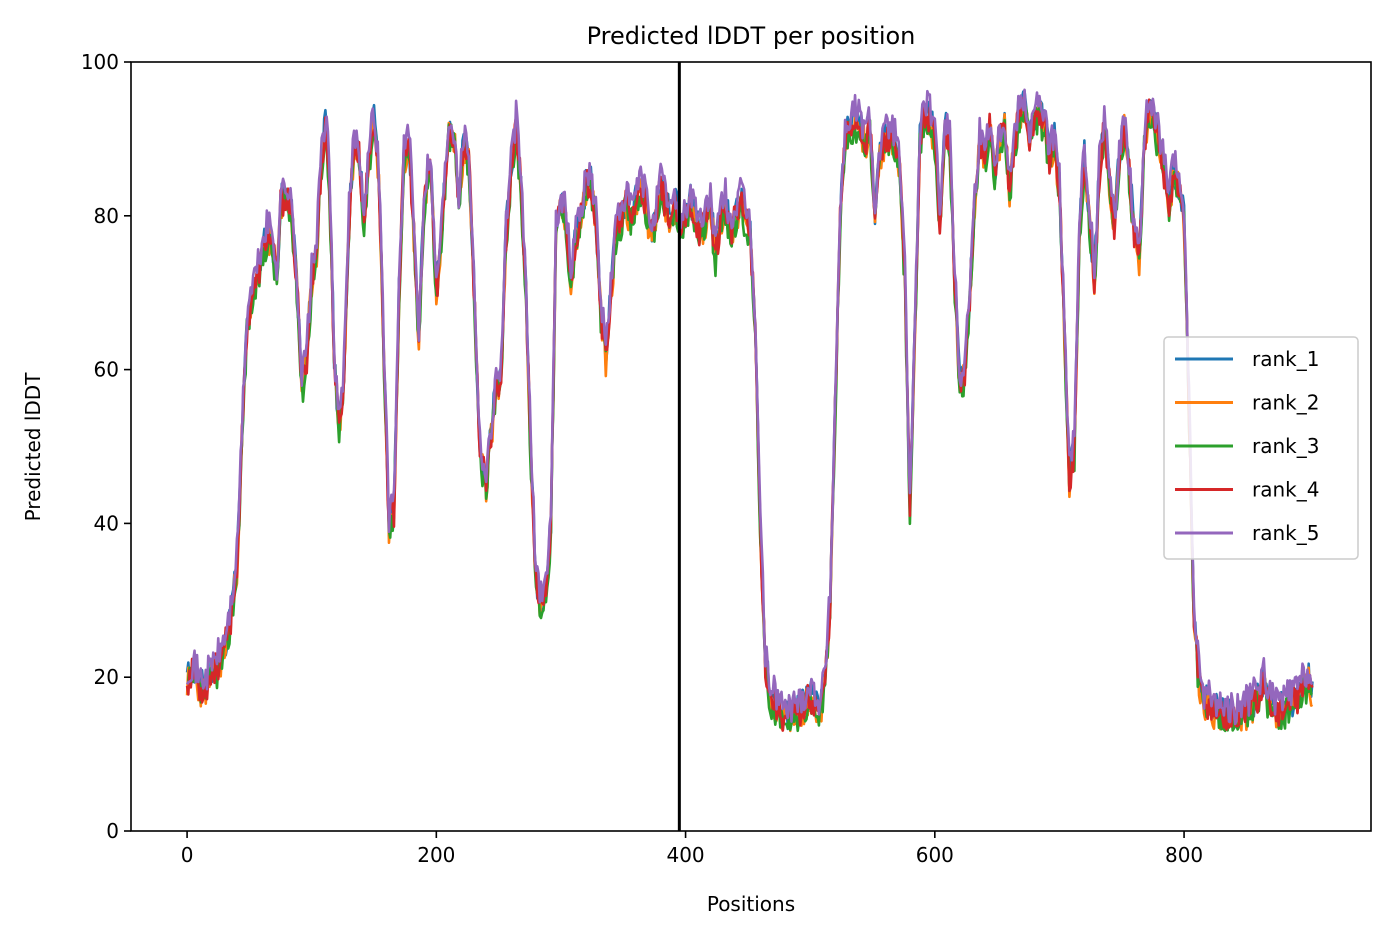  I want to click on legend-label: rank_1, so click(1285, 359).